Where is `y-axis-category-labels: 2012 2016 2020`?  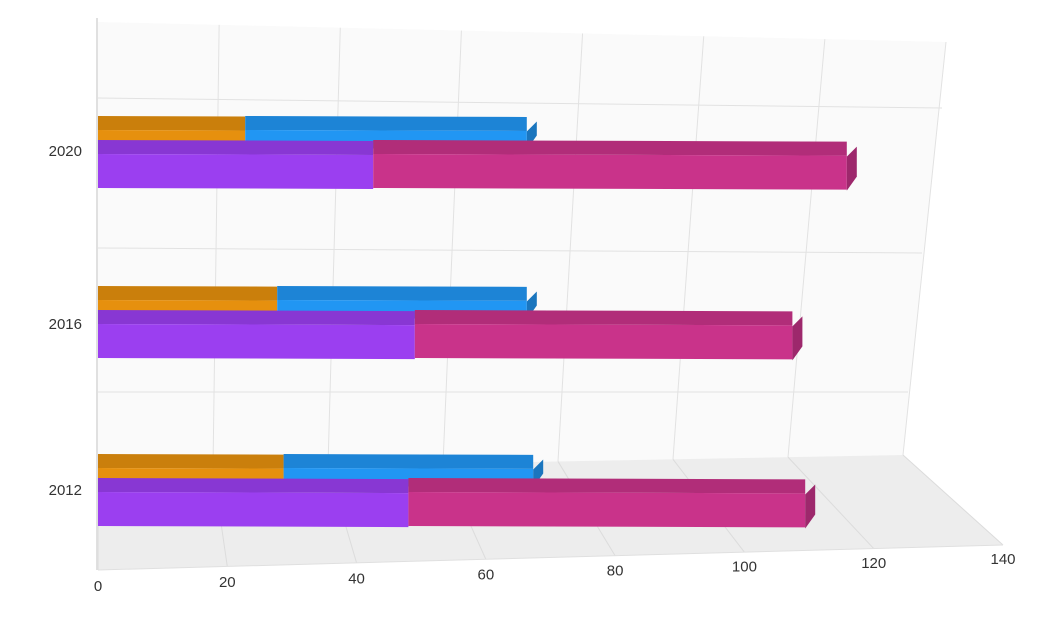
y-axis-category-labels: 2012 2016 2020 is located at coordinates (65, 321).